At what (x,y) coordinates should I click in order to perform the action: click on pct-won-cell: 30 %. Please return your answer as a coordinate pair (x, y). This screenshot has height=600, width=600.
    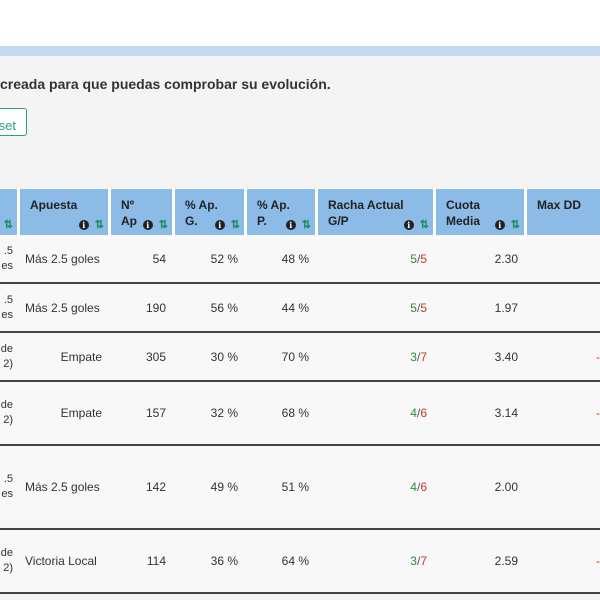
    Looking at the image, I should click on (208, 357).